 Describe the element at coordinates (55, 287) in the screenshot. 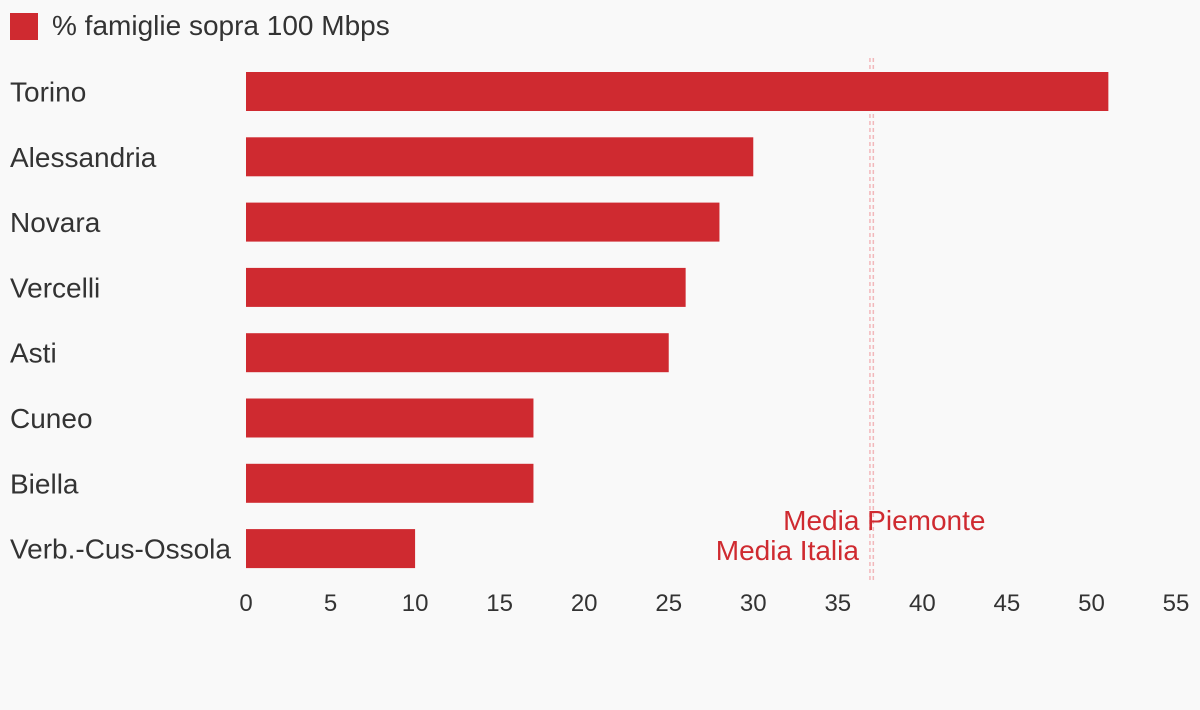

I see `category-label: Vercelli` at that location.